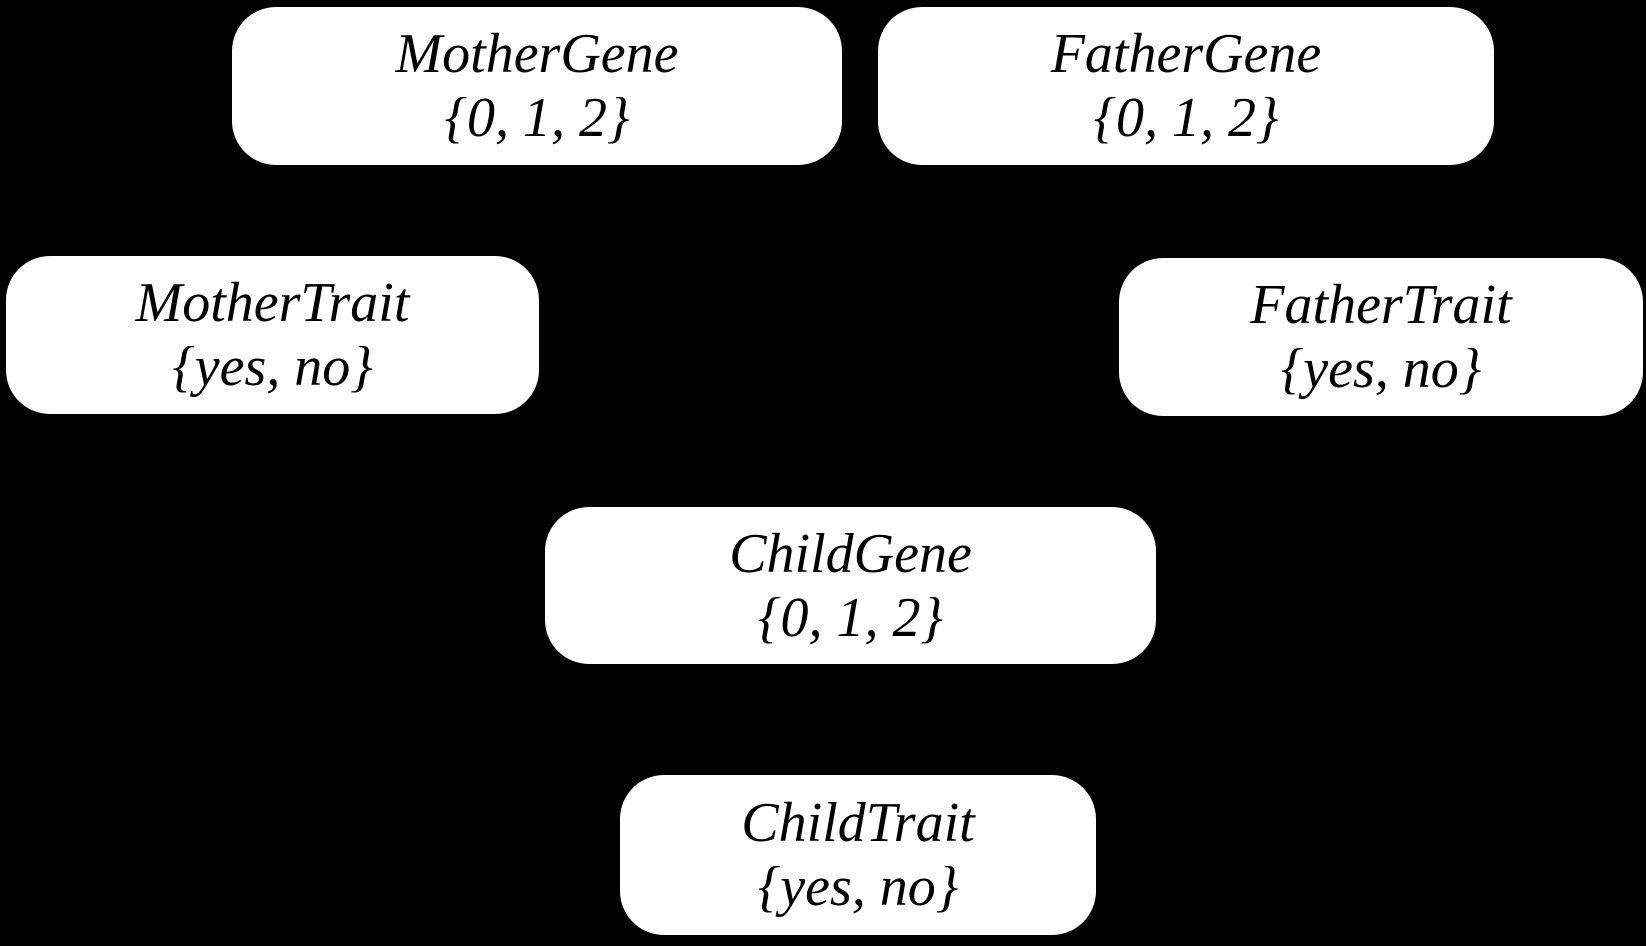 This screenshot has height=946, width=1646. What do you see at coordinates (1381, 369) in the screenshot?
I see `node-father-trait-domain: {yes, no}` at bounding box center [1381, 369].